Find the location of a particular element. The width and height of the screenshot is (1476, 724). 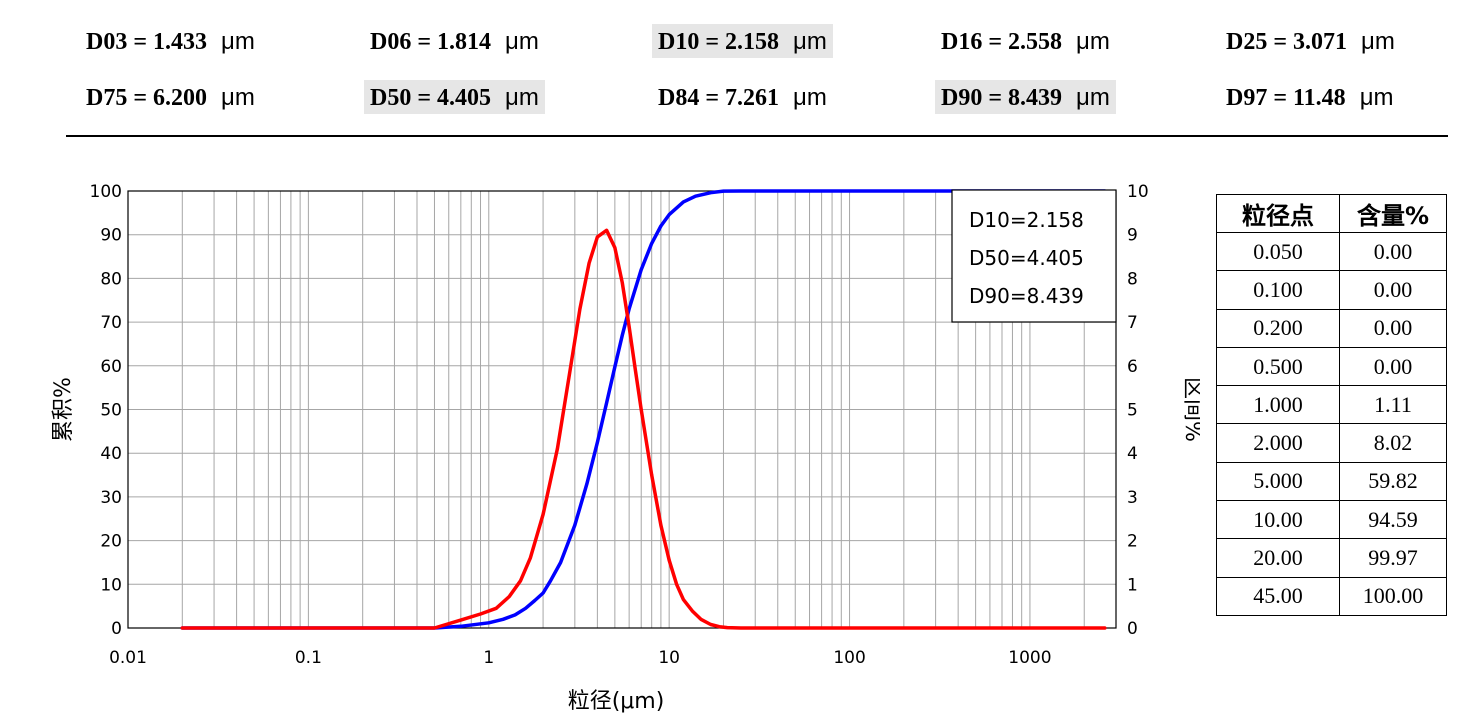

d-value-label: D50 = 4.405 is located at coordinates (431, 98).